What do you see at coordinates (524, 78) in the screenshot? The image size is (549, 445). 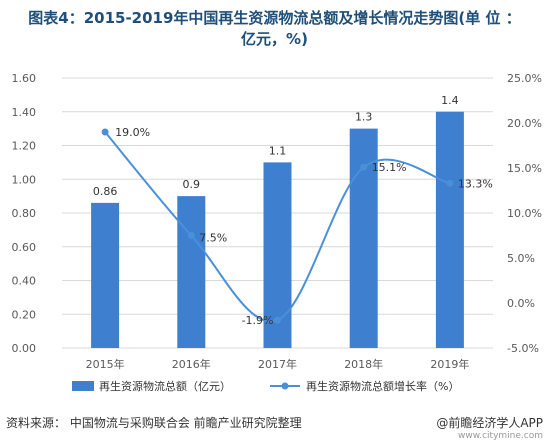 I see `y-right-tick-label: 25.0%` at bounding box center [524, 78].